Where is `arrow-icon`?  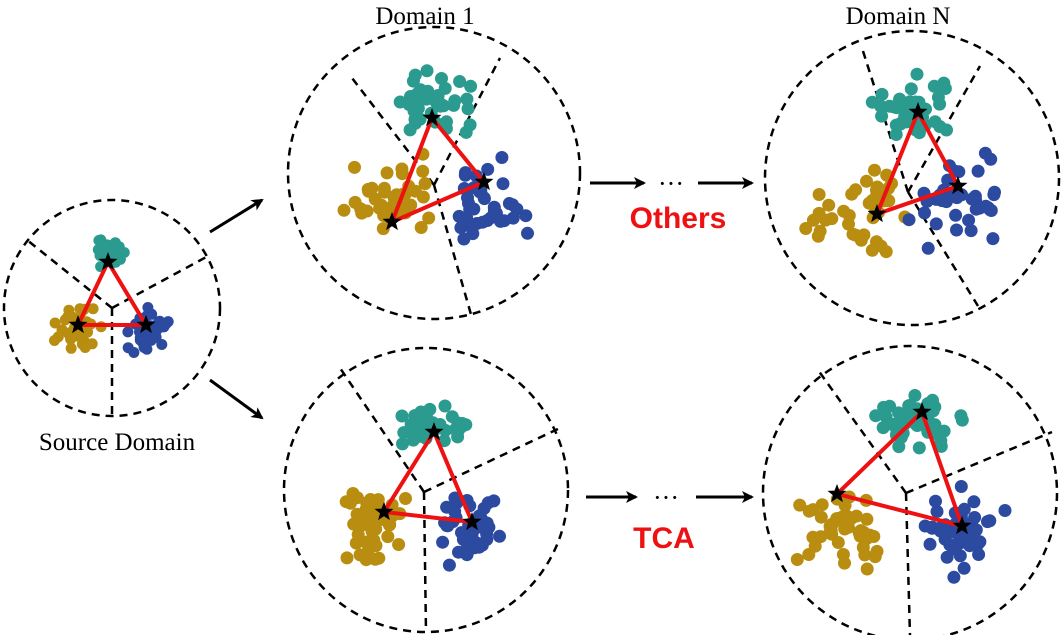 arrow-icon is located at coordinates (236, 399).